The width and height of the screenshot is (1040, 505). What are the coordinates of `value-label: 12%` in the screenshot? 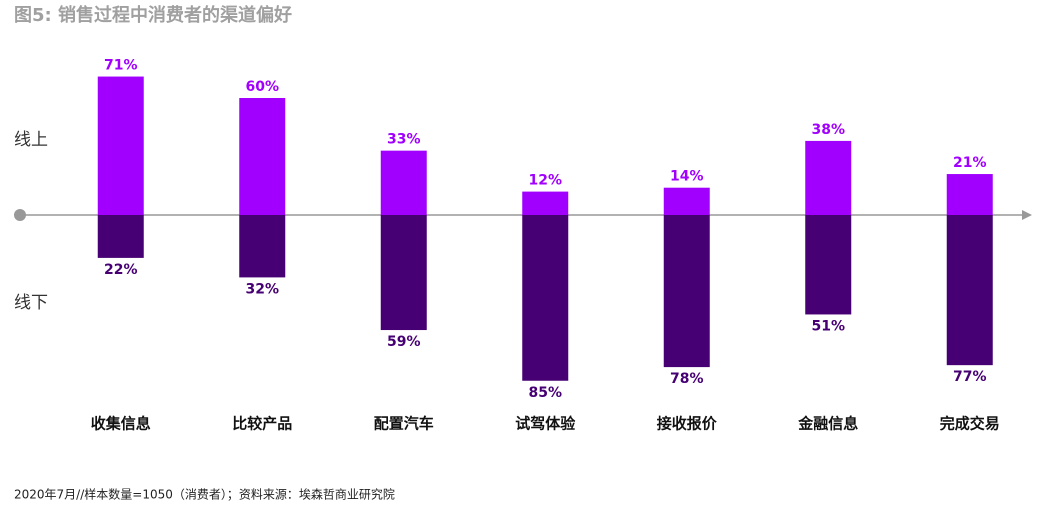 It's located at (545, 181).